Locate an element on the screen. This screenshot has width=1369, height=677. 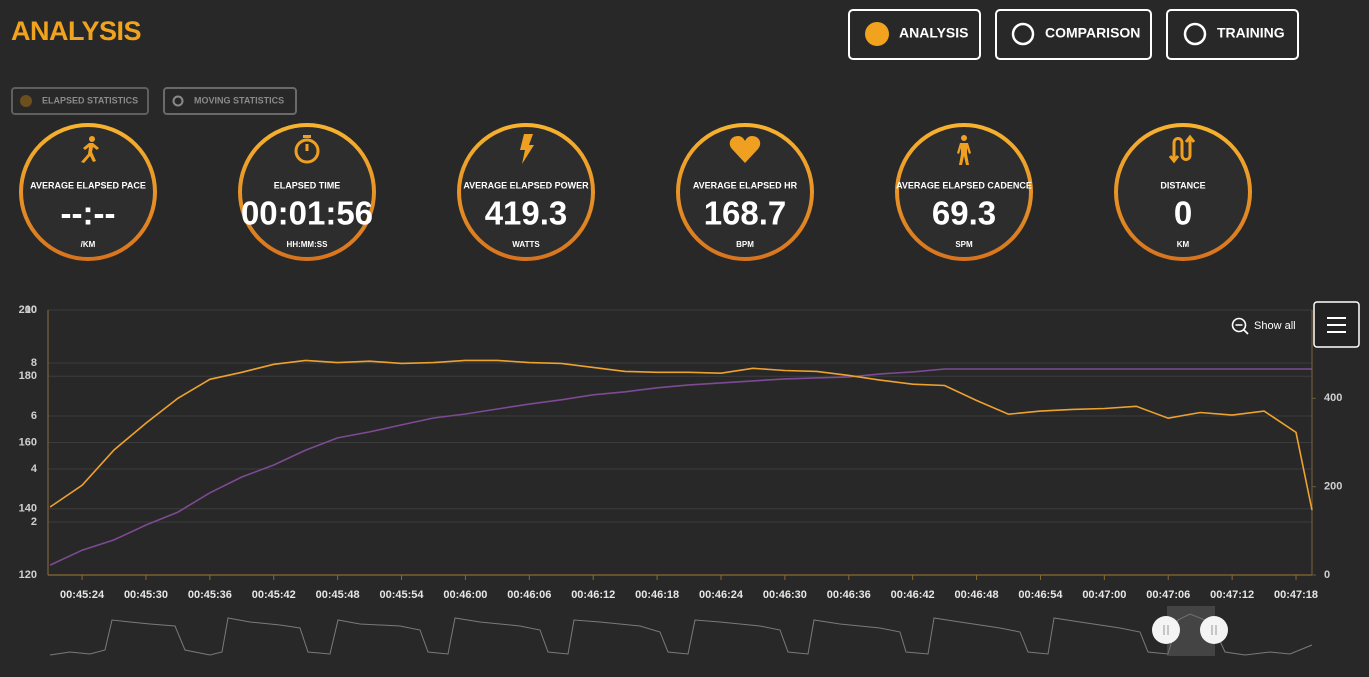
tab: COMPARISON is located at coordinates (1073, 34).